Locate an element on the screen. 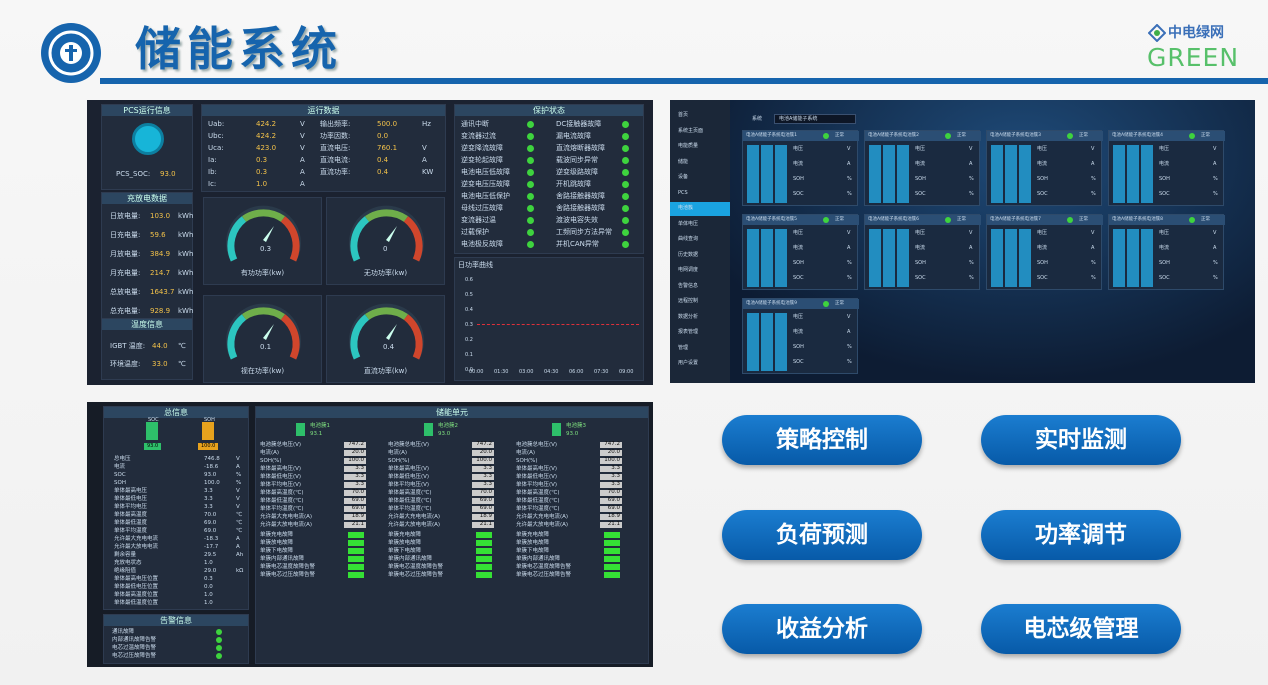 This screenshot has width=1268, height=685. row-label: 单体平均温度(℃) is located at coordinates (410, 509).